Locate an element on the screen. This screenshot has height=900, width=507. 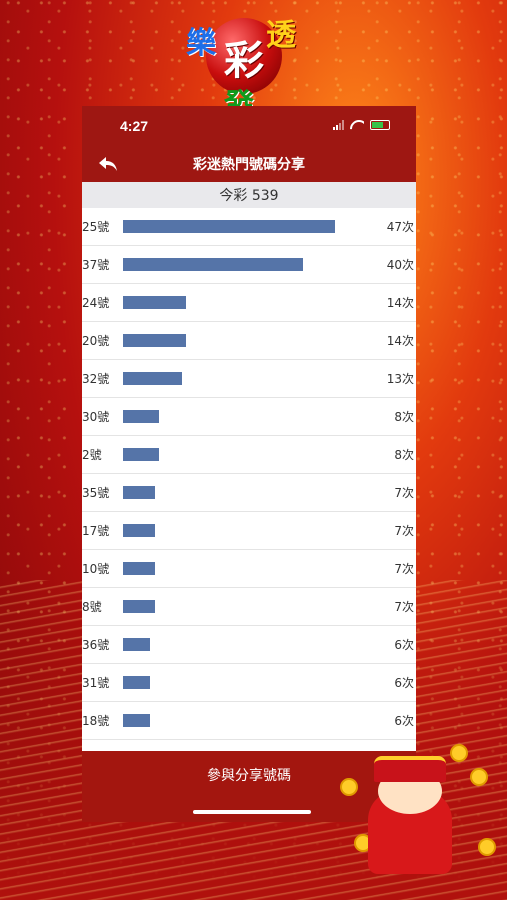
count-label: 47次 is located at coordinates (400, 227).